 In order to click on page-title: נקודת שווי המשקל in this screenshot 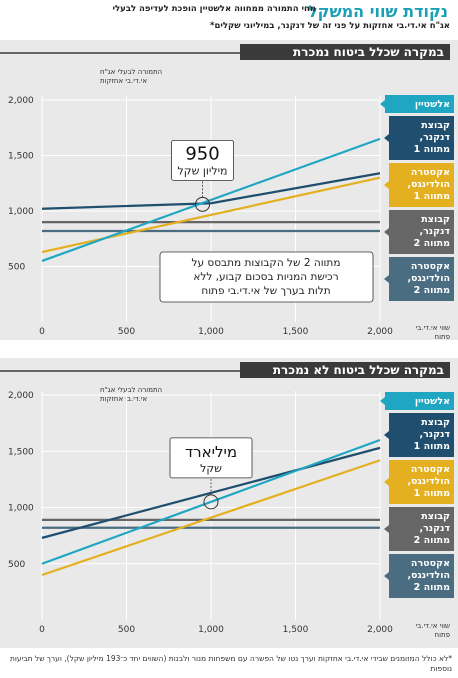, I will do `click(378, 11)`.